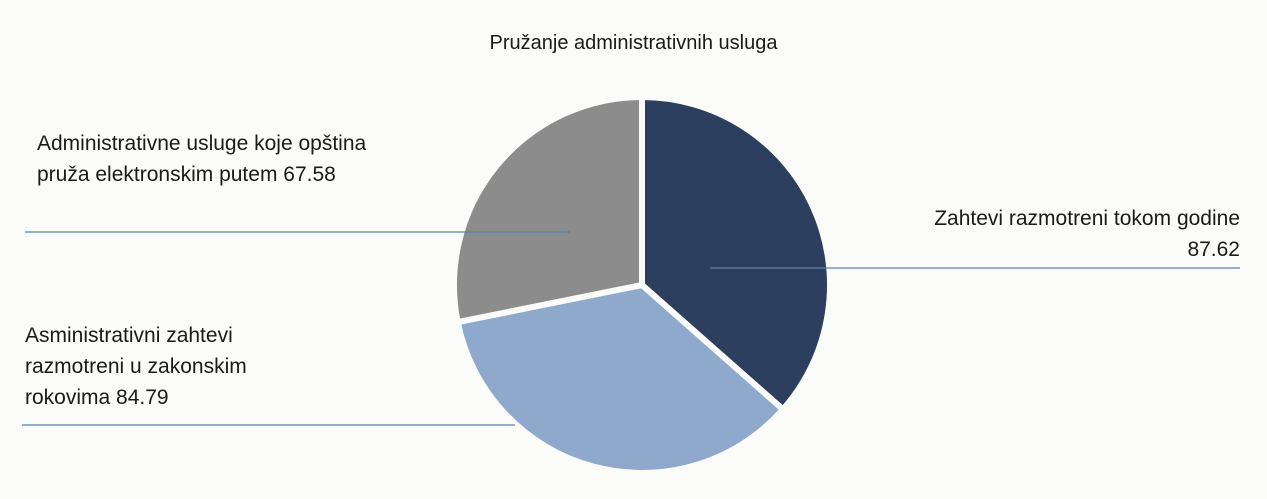 The width and height of the screenshot is (1267, 499). I want to click on label-value: 67.58, so click(309, 174).